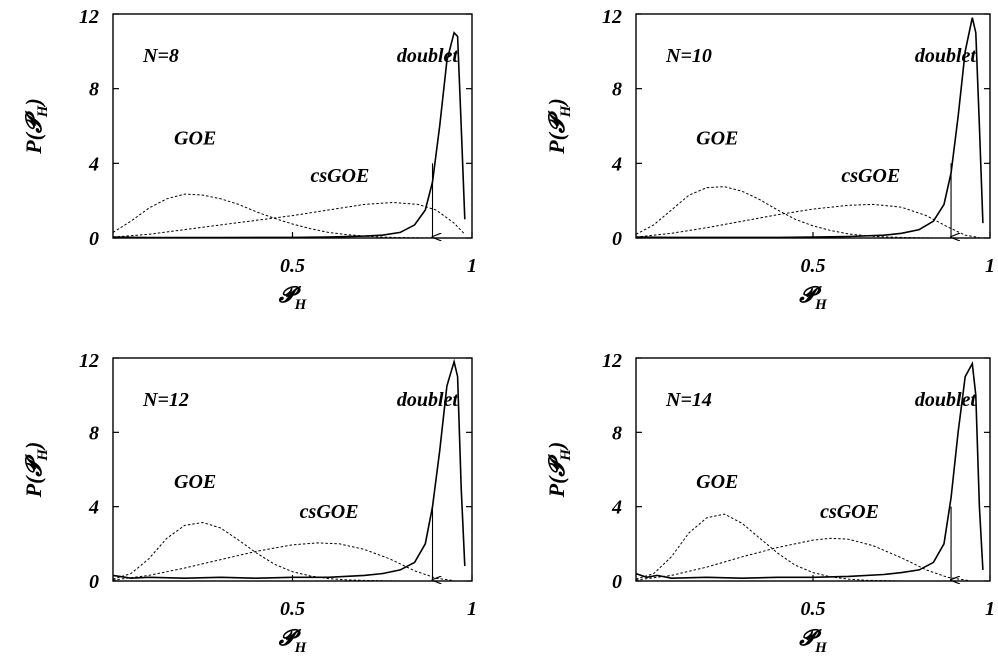 The image size is (998, 660). I want to click on annotation-n: N=10, so click(688, 56).